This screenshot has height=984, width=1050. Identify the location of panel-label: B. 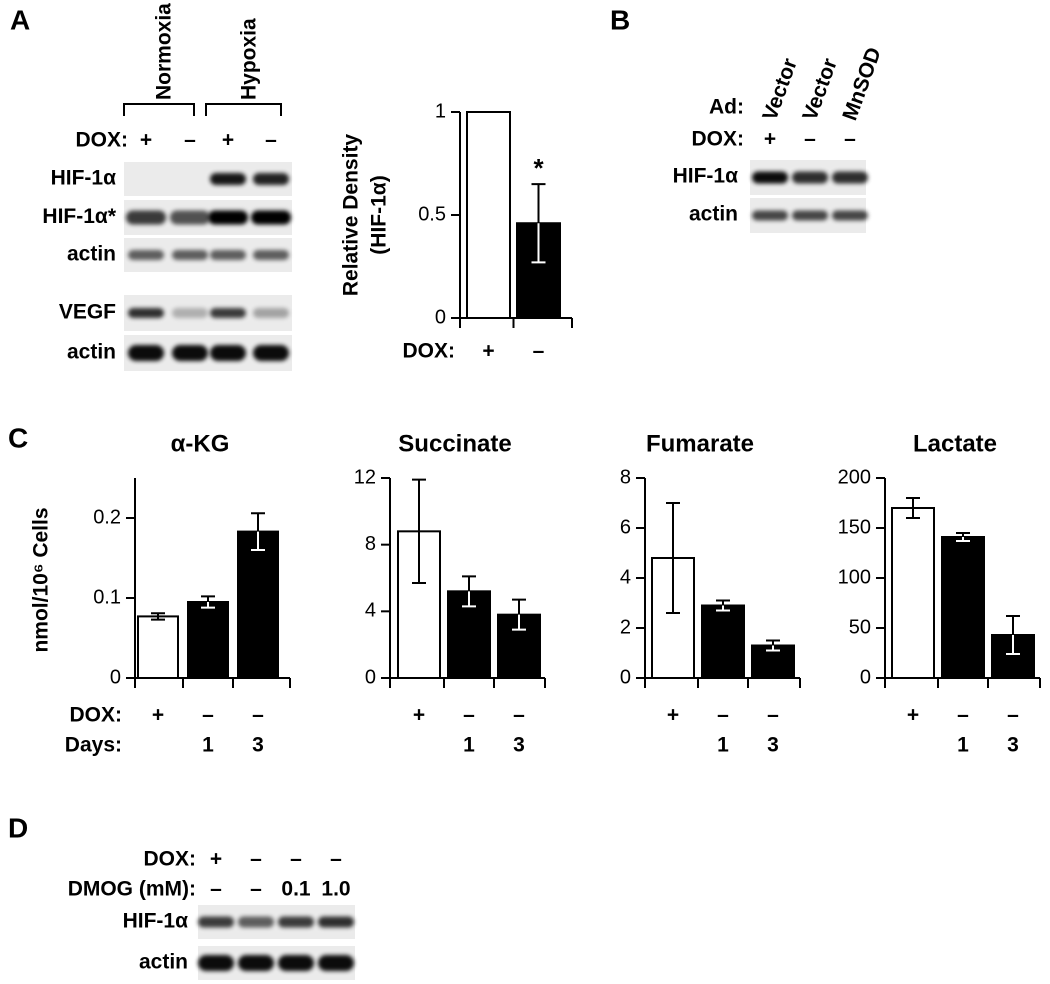
(620, 19).